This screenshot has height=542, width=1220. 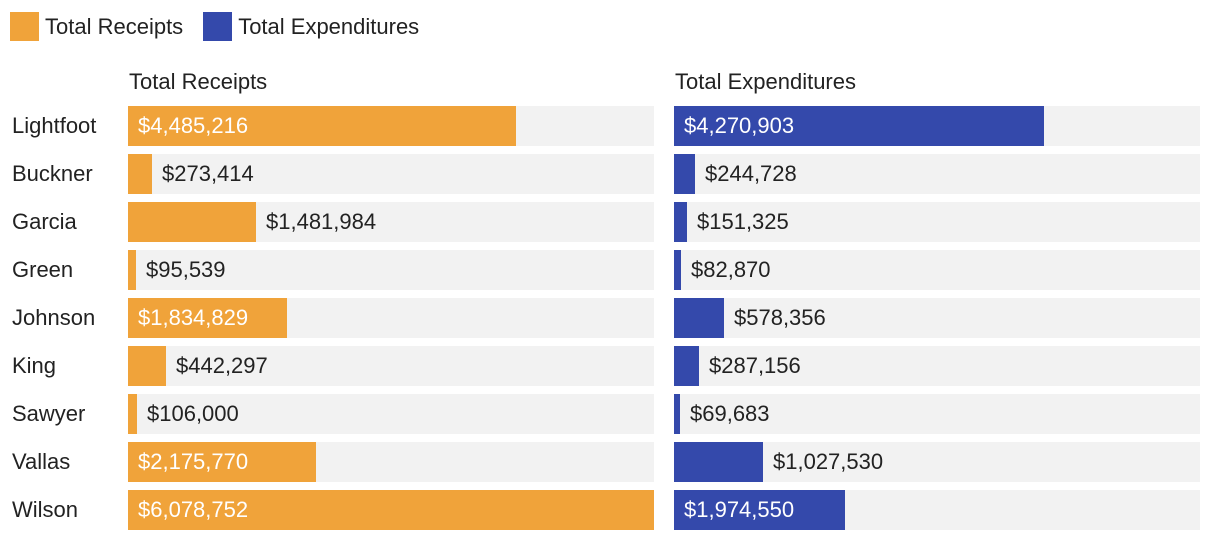 I want to click on bar-value-label: $4,270,903, so click(x=739, y=125).